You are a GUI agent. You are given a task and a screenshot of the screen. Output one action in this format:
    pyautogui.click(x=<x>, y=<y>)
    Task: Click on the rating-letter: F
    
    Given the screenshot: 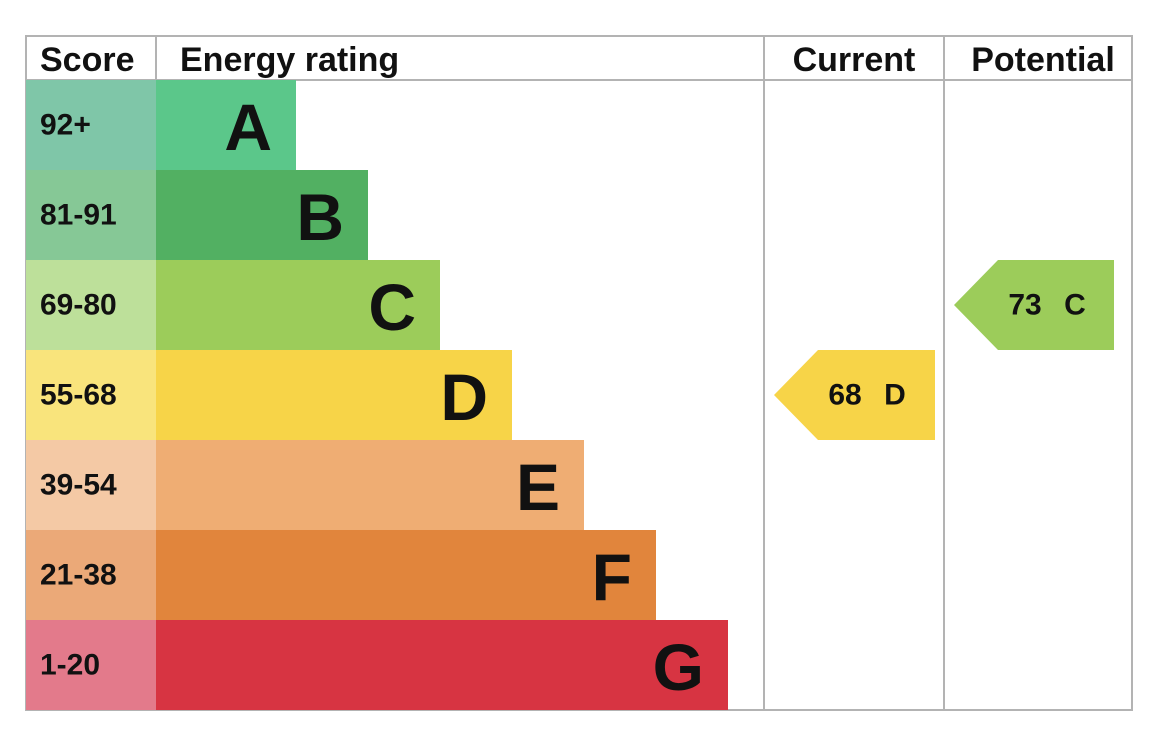 What is the action you would take?
    pyautogui.click(x=612, y=577)
    